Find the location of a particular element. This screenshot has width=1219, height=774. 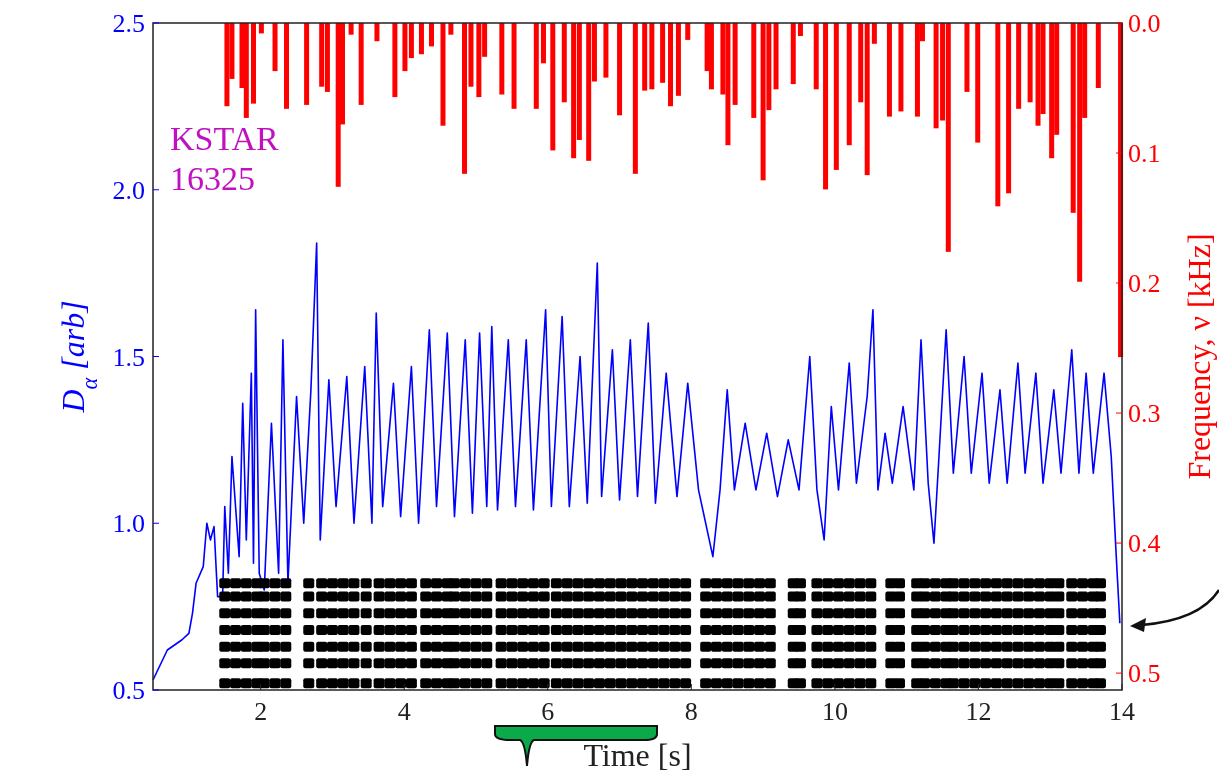

y-tick-label: 2.5 is located at coordinates (128, 23).